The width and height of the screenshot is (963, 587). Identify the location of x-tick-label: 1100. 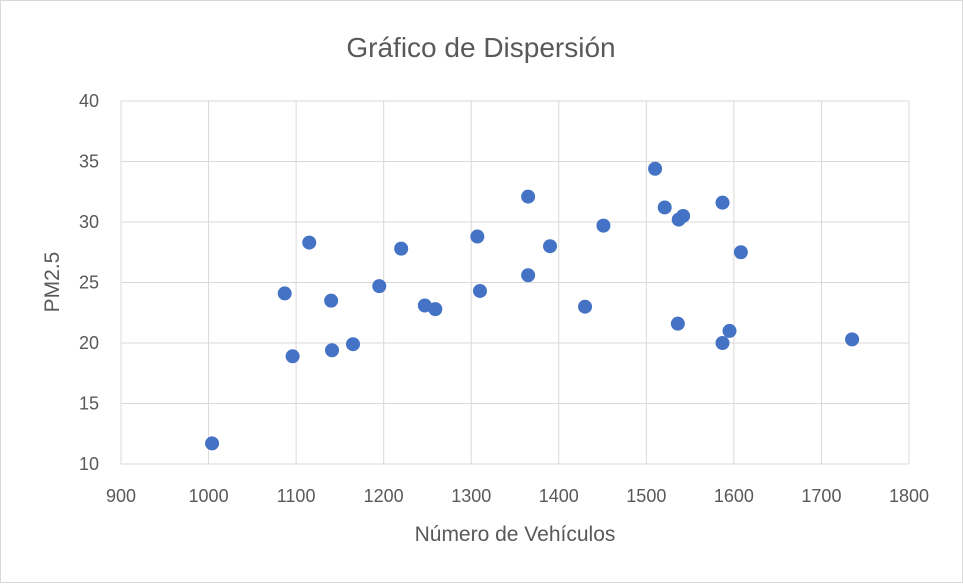
(296, 496).